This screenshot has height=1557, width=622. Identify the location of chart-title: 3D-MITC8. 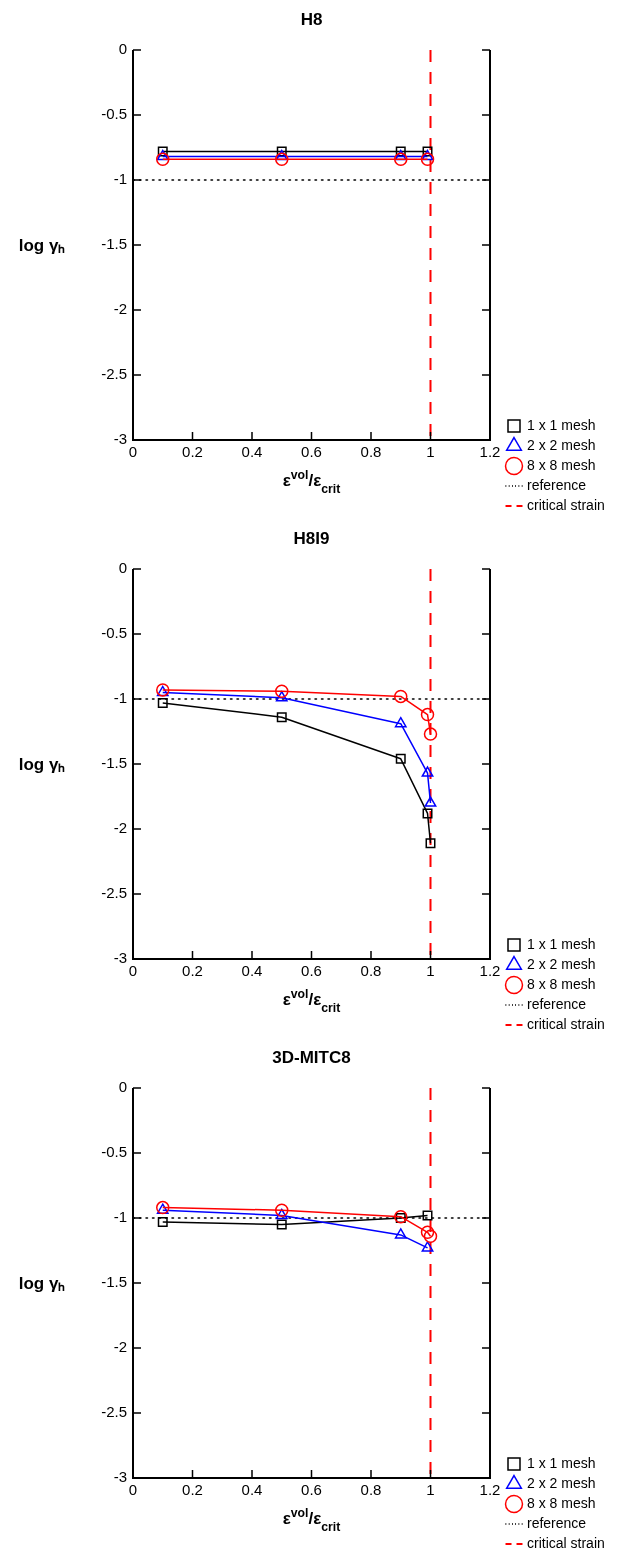
(311, 1057).